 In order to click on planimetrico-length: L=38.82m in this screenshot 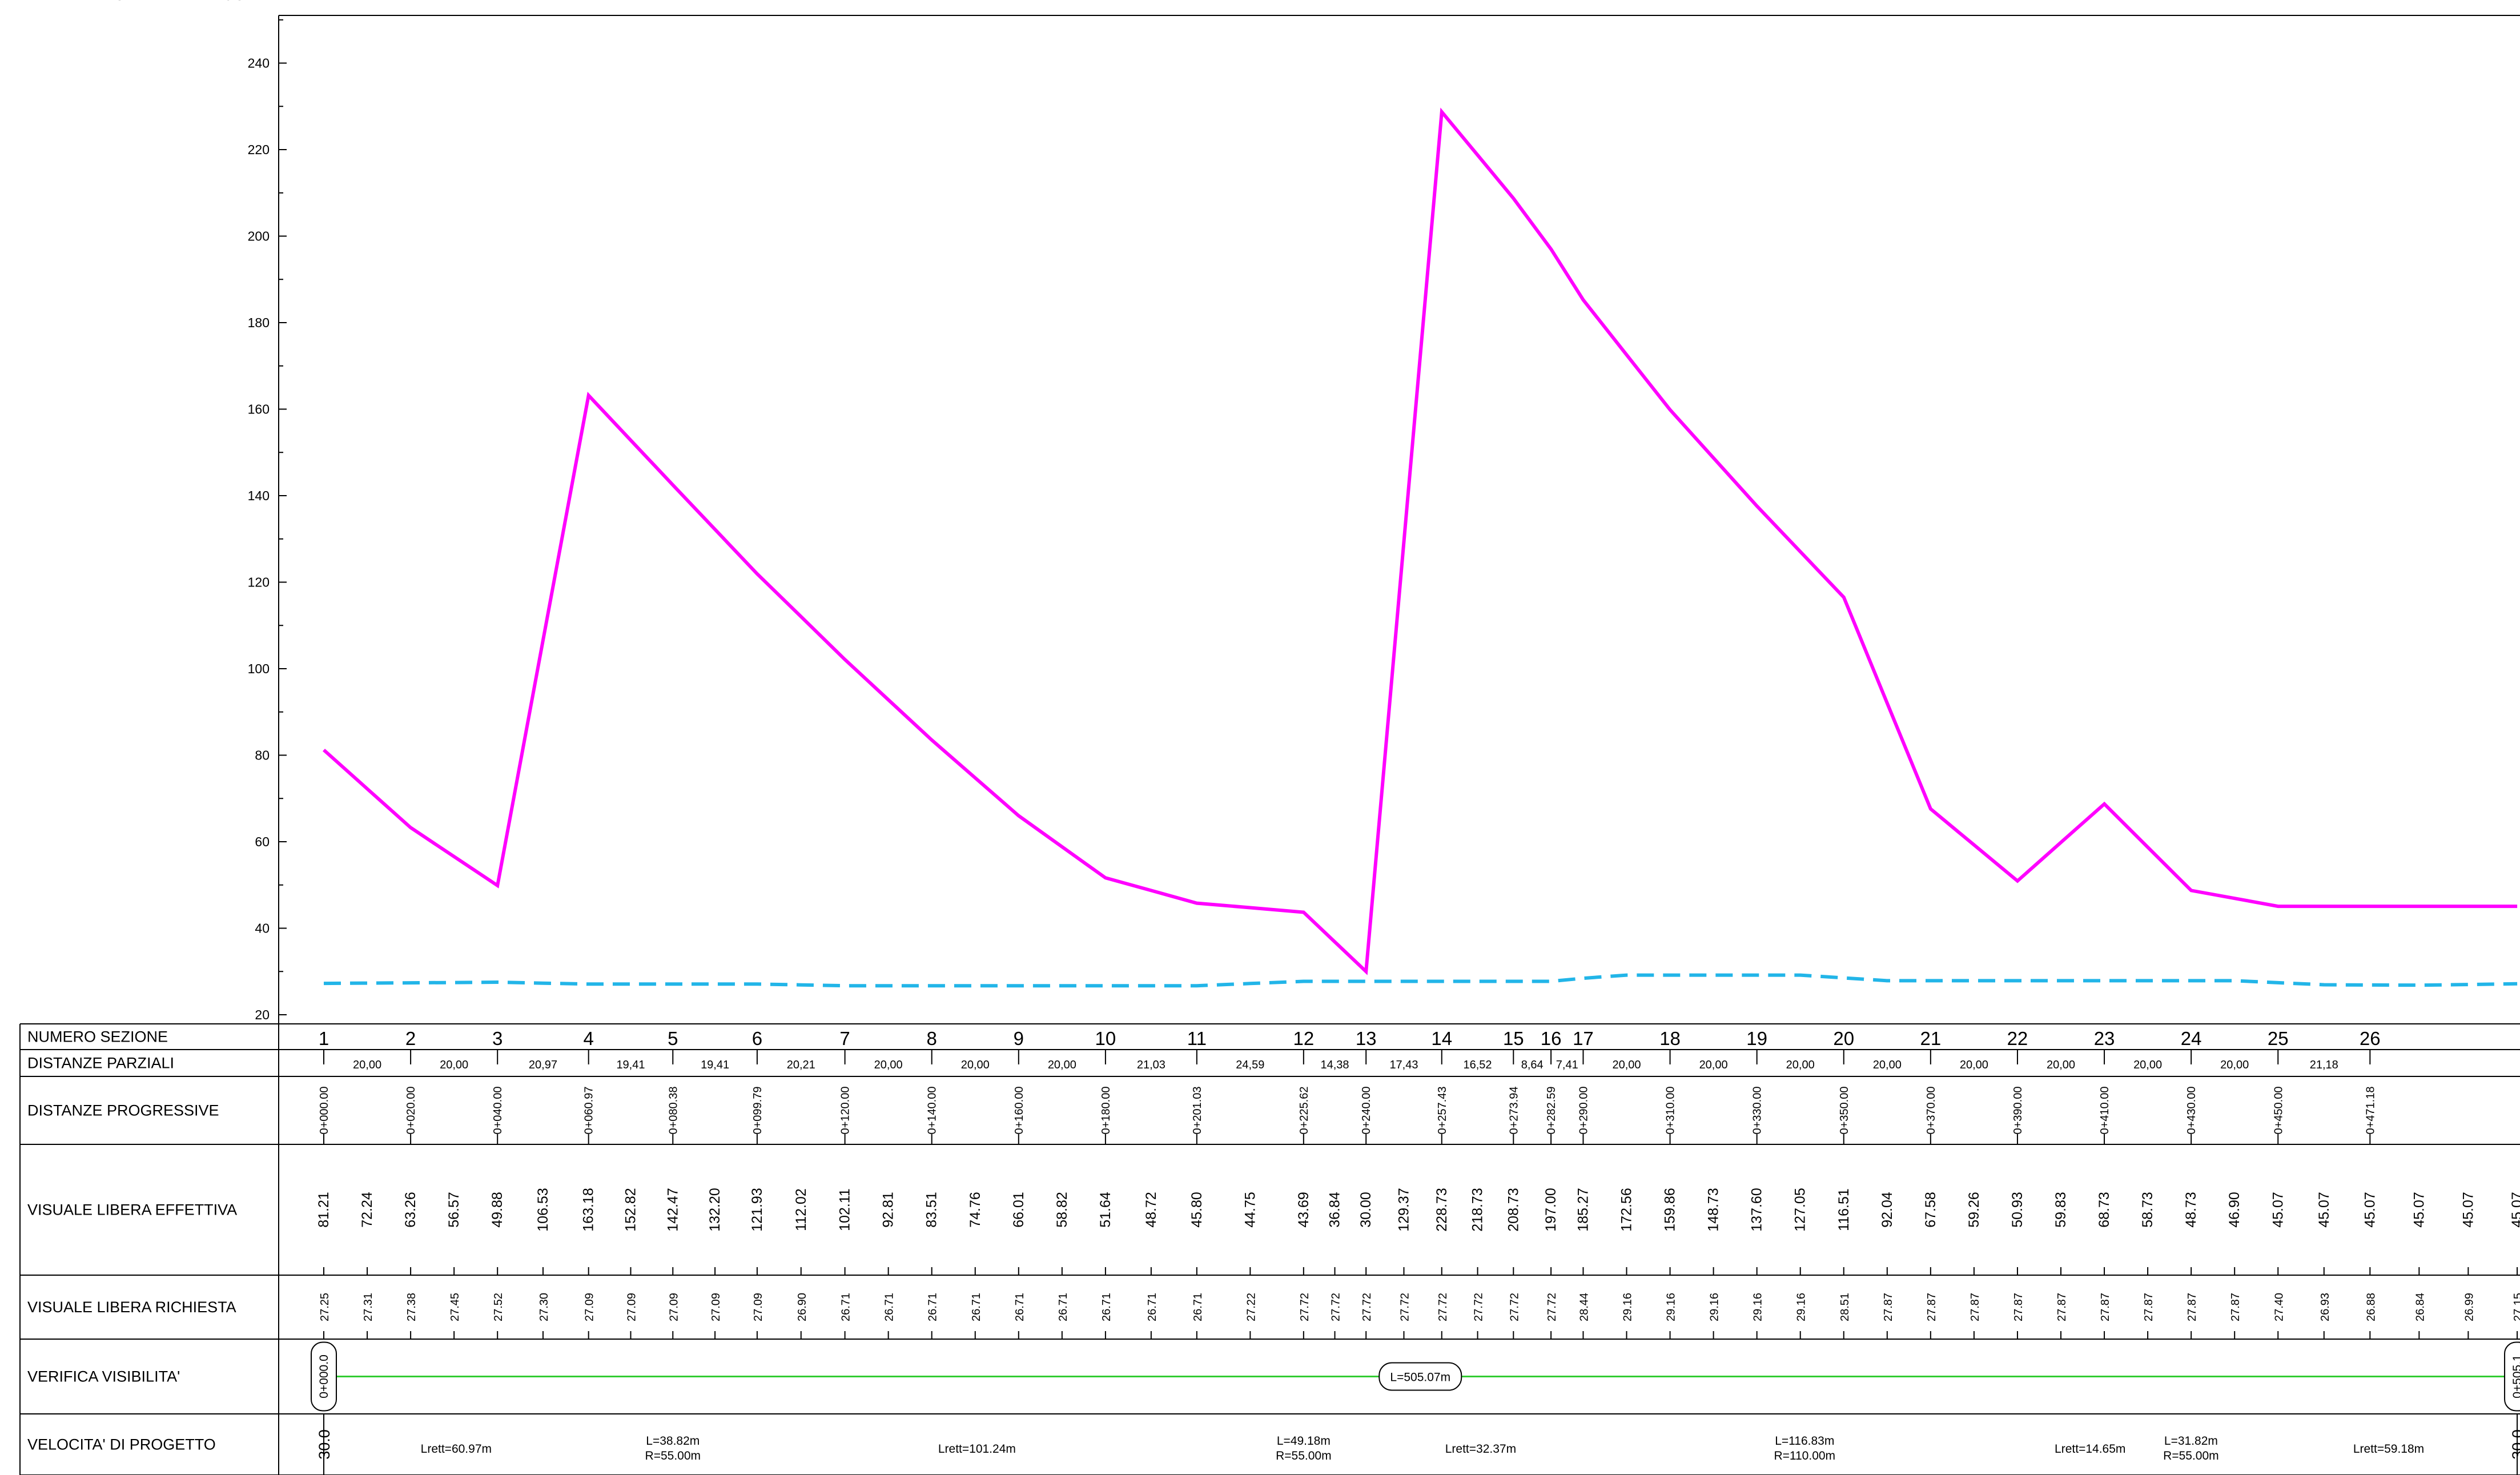, I will do `click(673, 1441)`.